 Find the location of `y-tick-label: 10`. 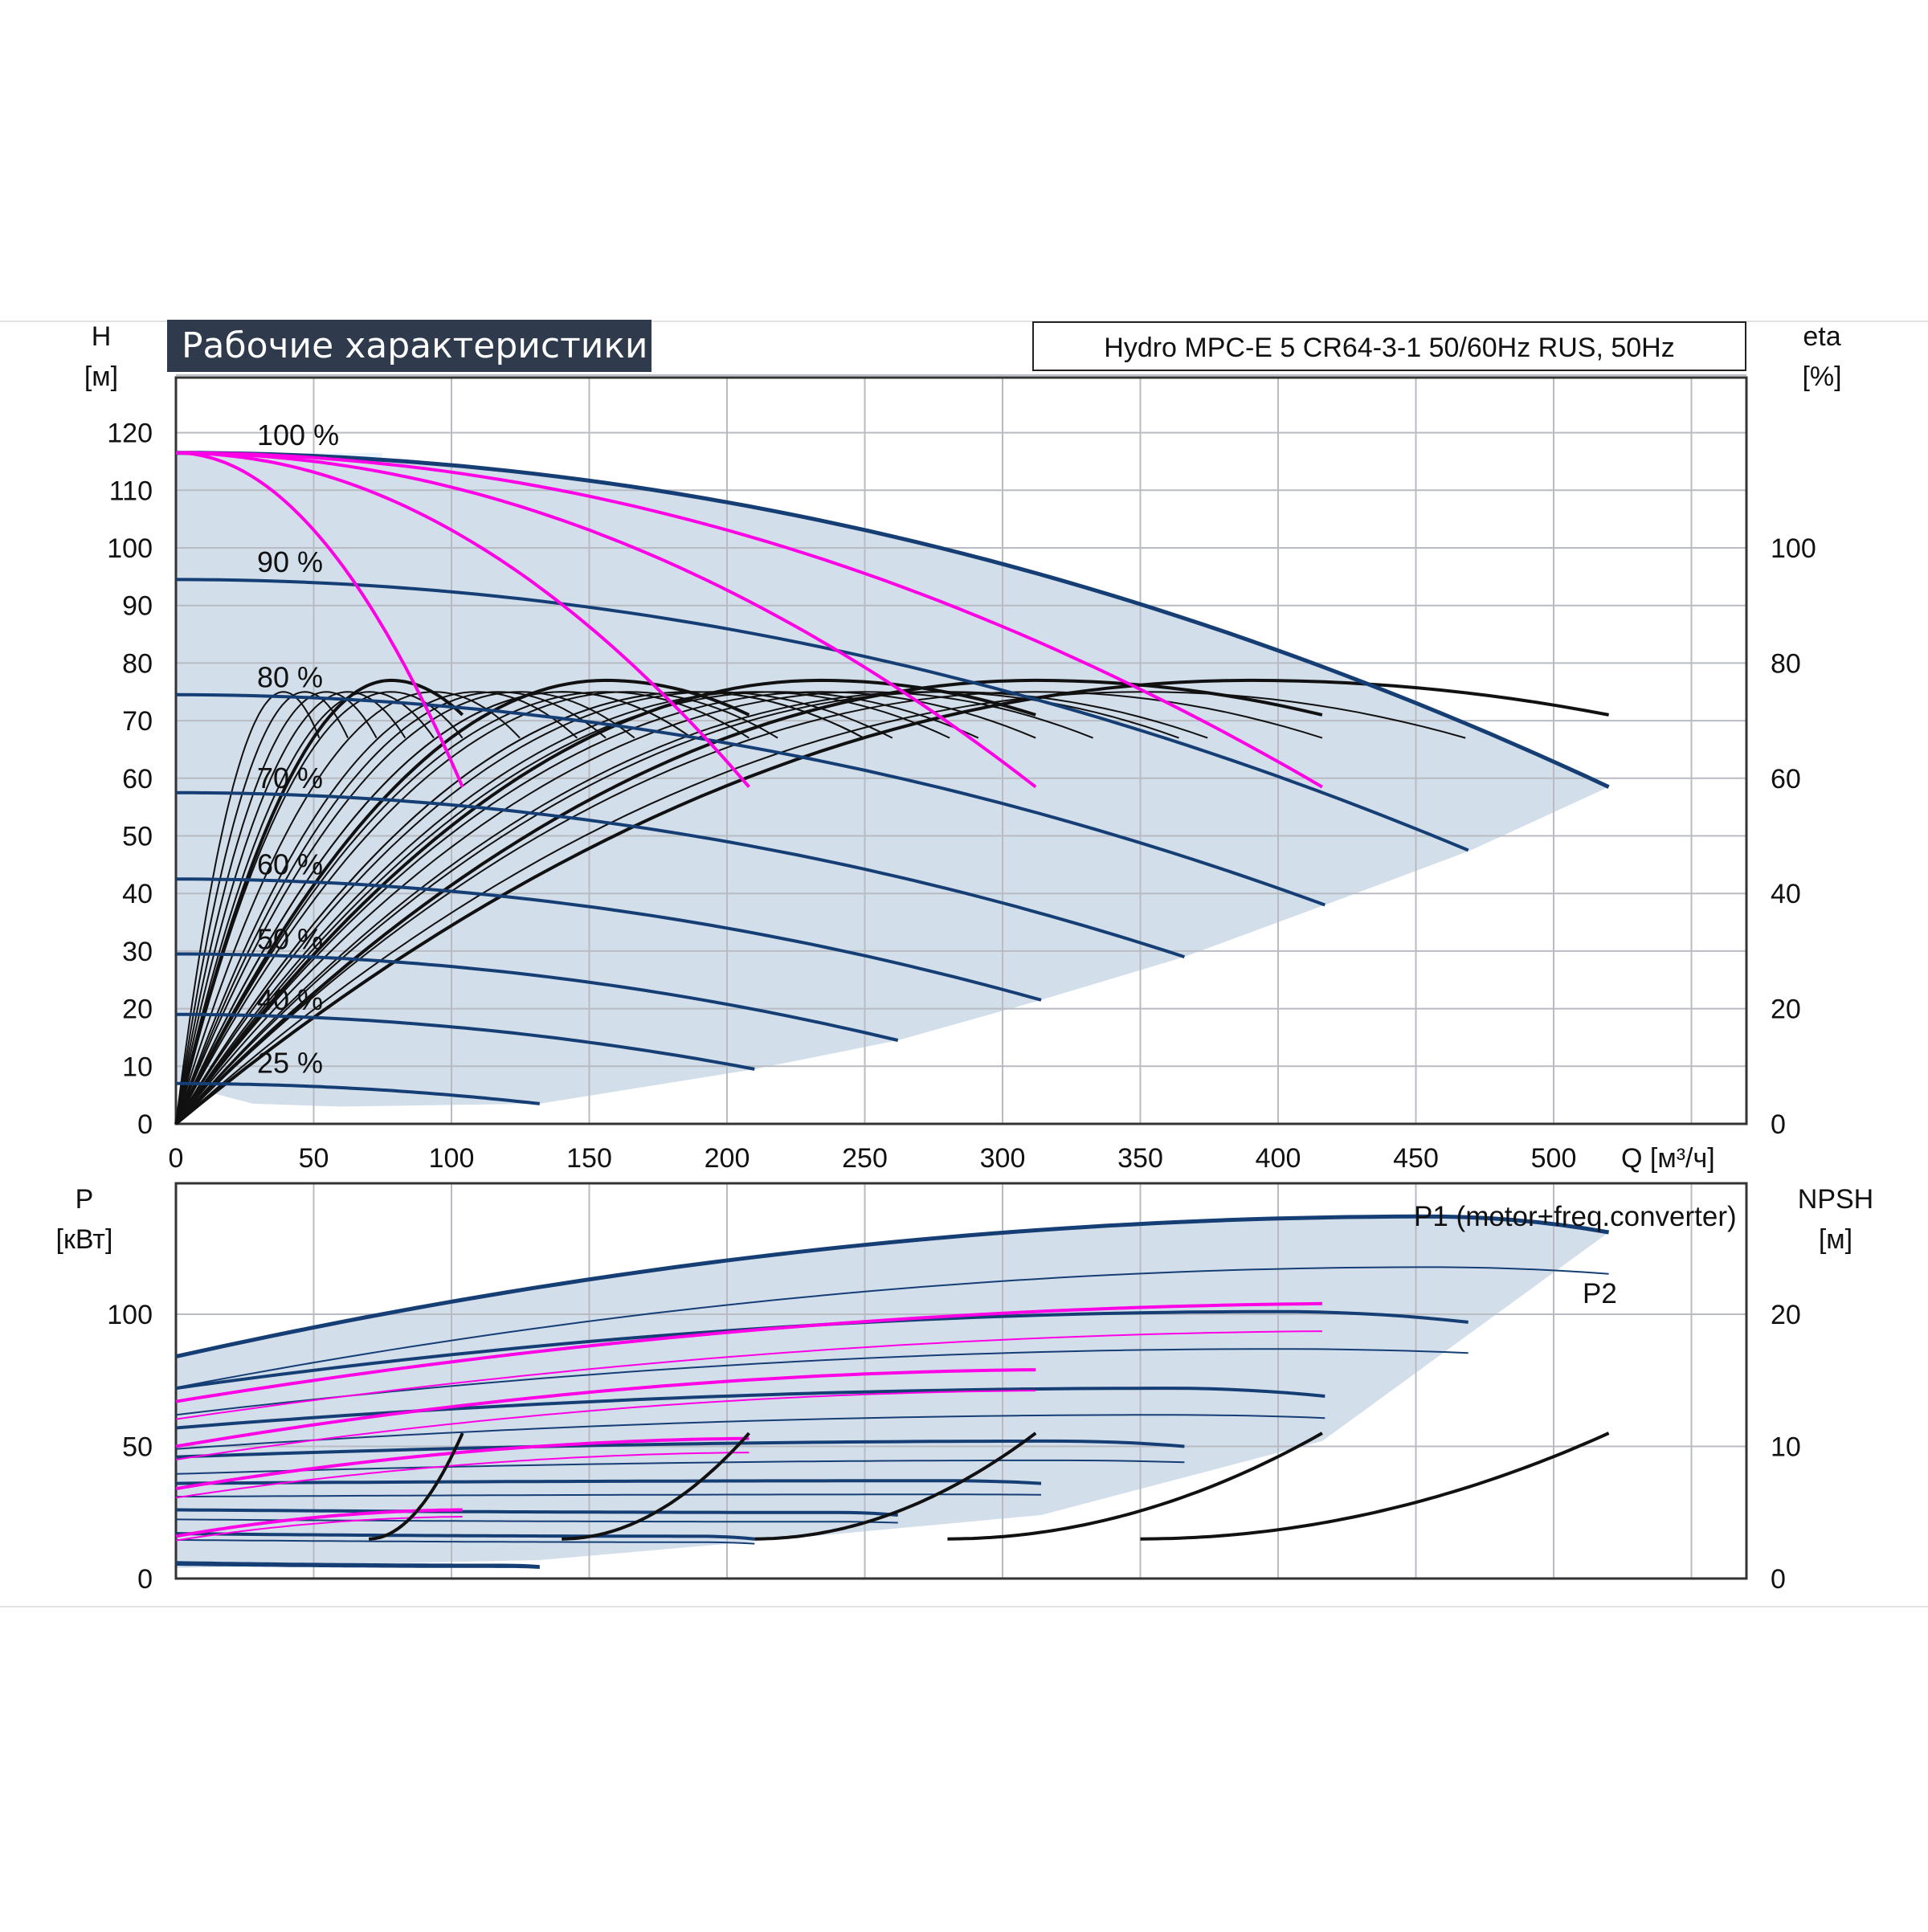

y-tick-label: 10 is located at coordinates (137, 1067).